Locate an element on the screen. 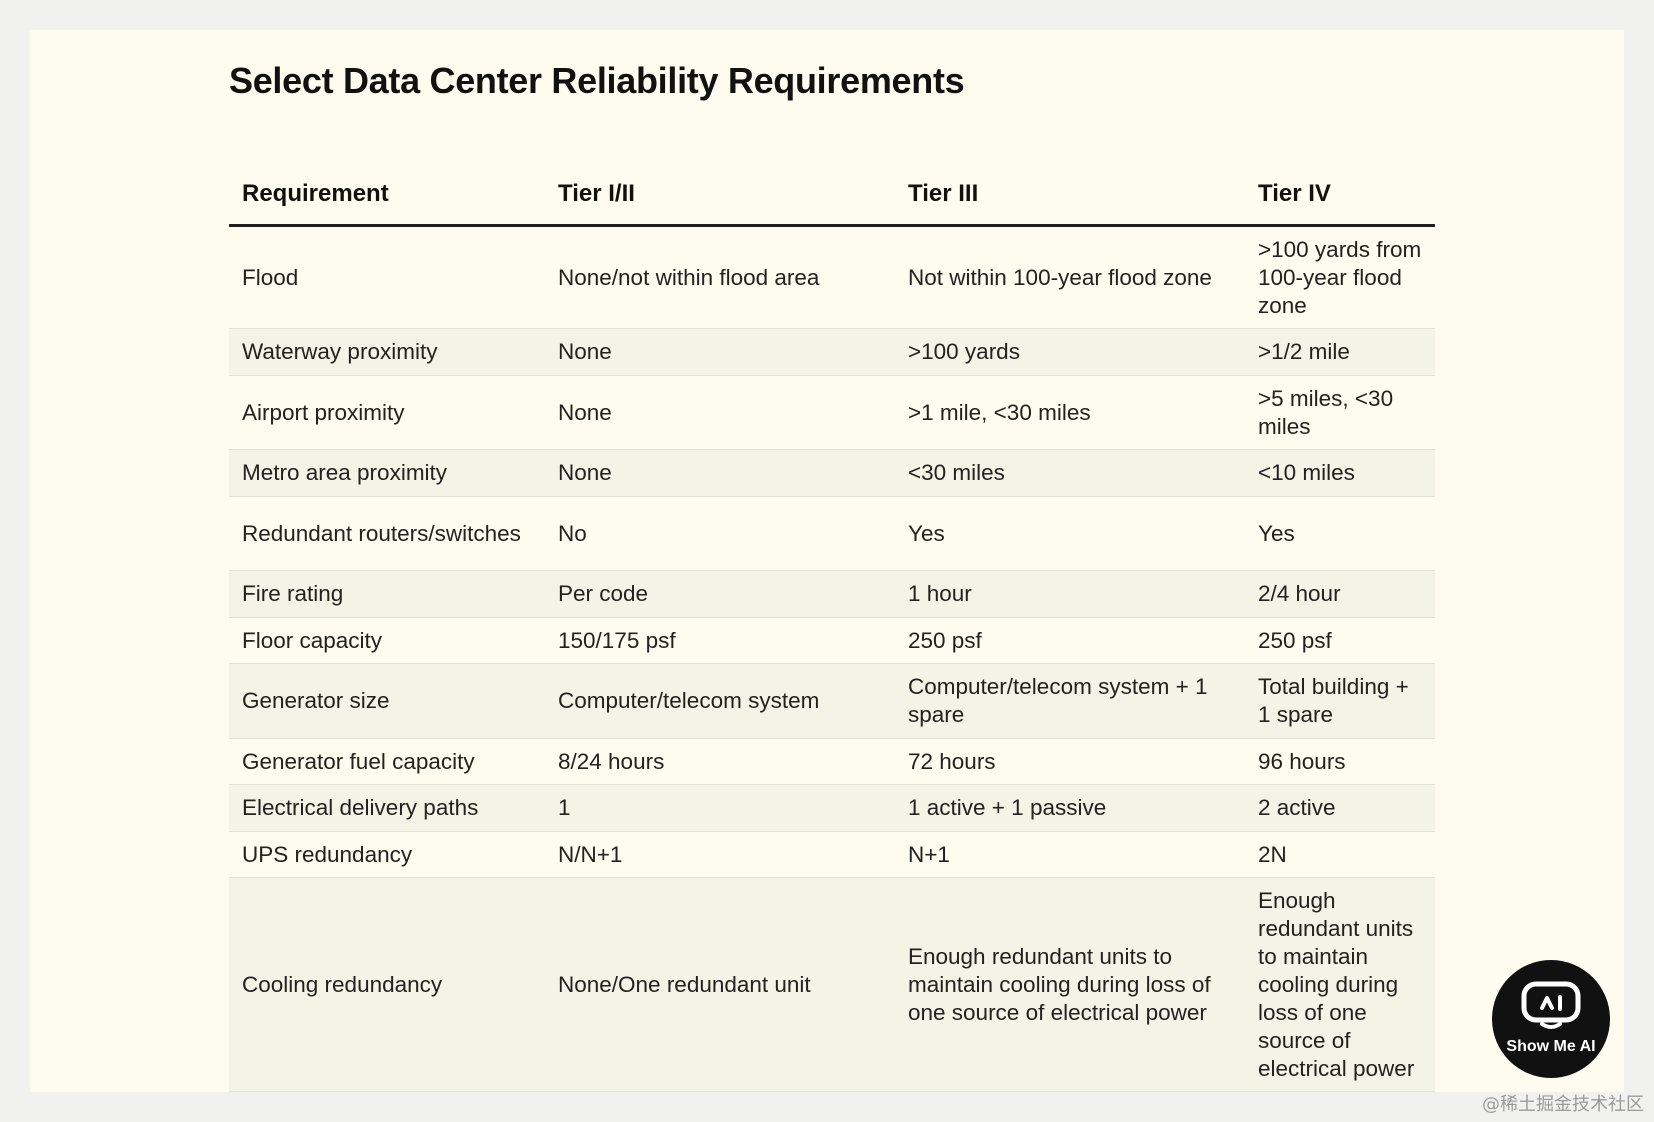 The image size is (1654, 1122). tier-3-cell: Not within 100-year flood zone is located at coordinates (1070, 277).